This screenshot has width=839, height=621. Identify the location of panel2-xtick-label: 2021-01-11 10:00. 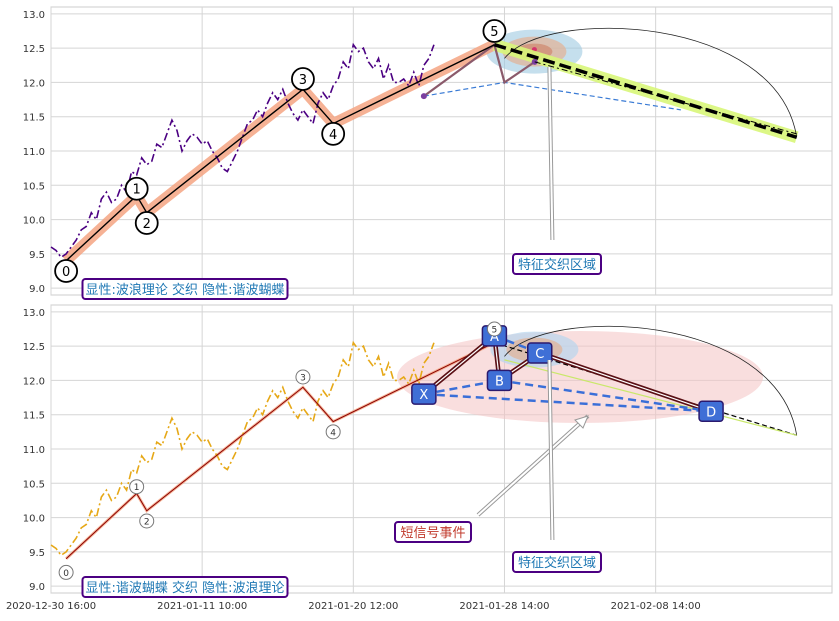
(202, 606).